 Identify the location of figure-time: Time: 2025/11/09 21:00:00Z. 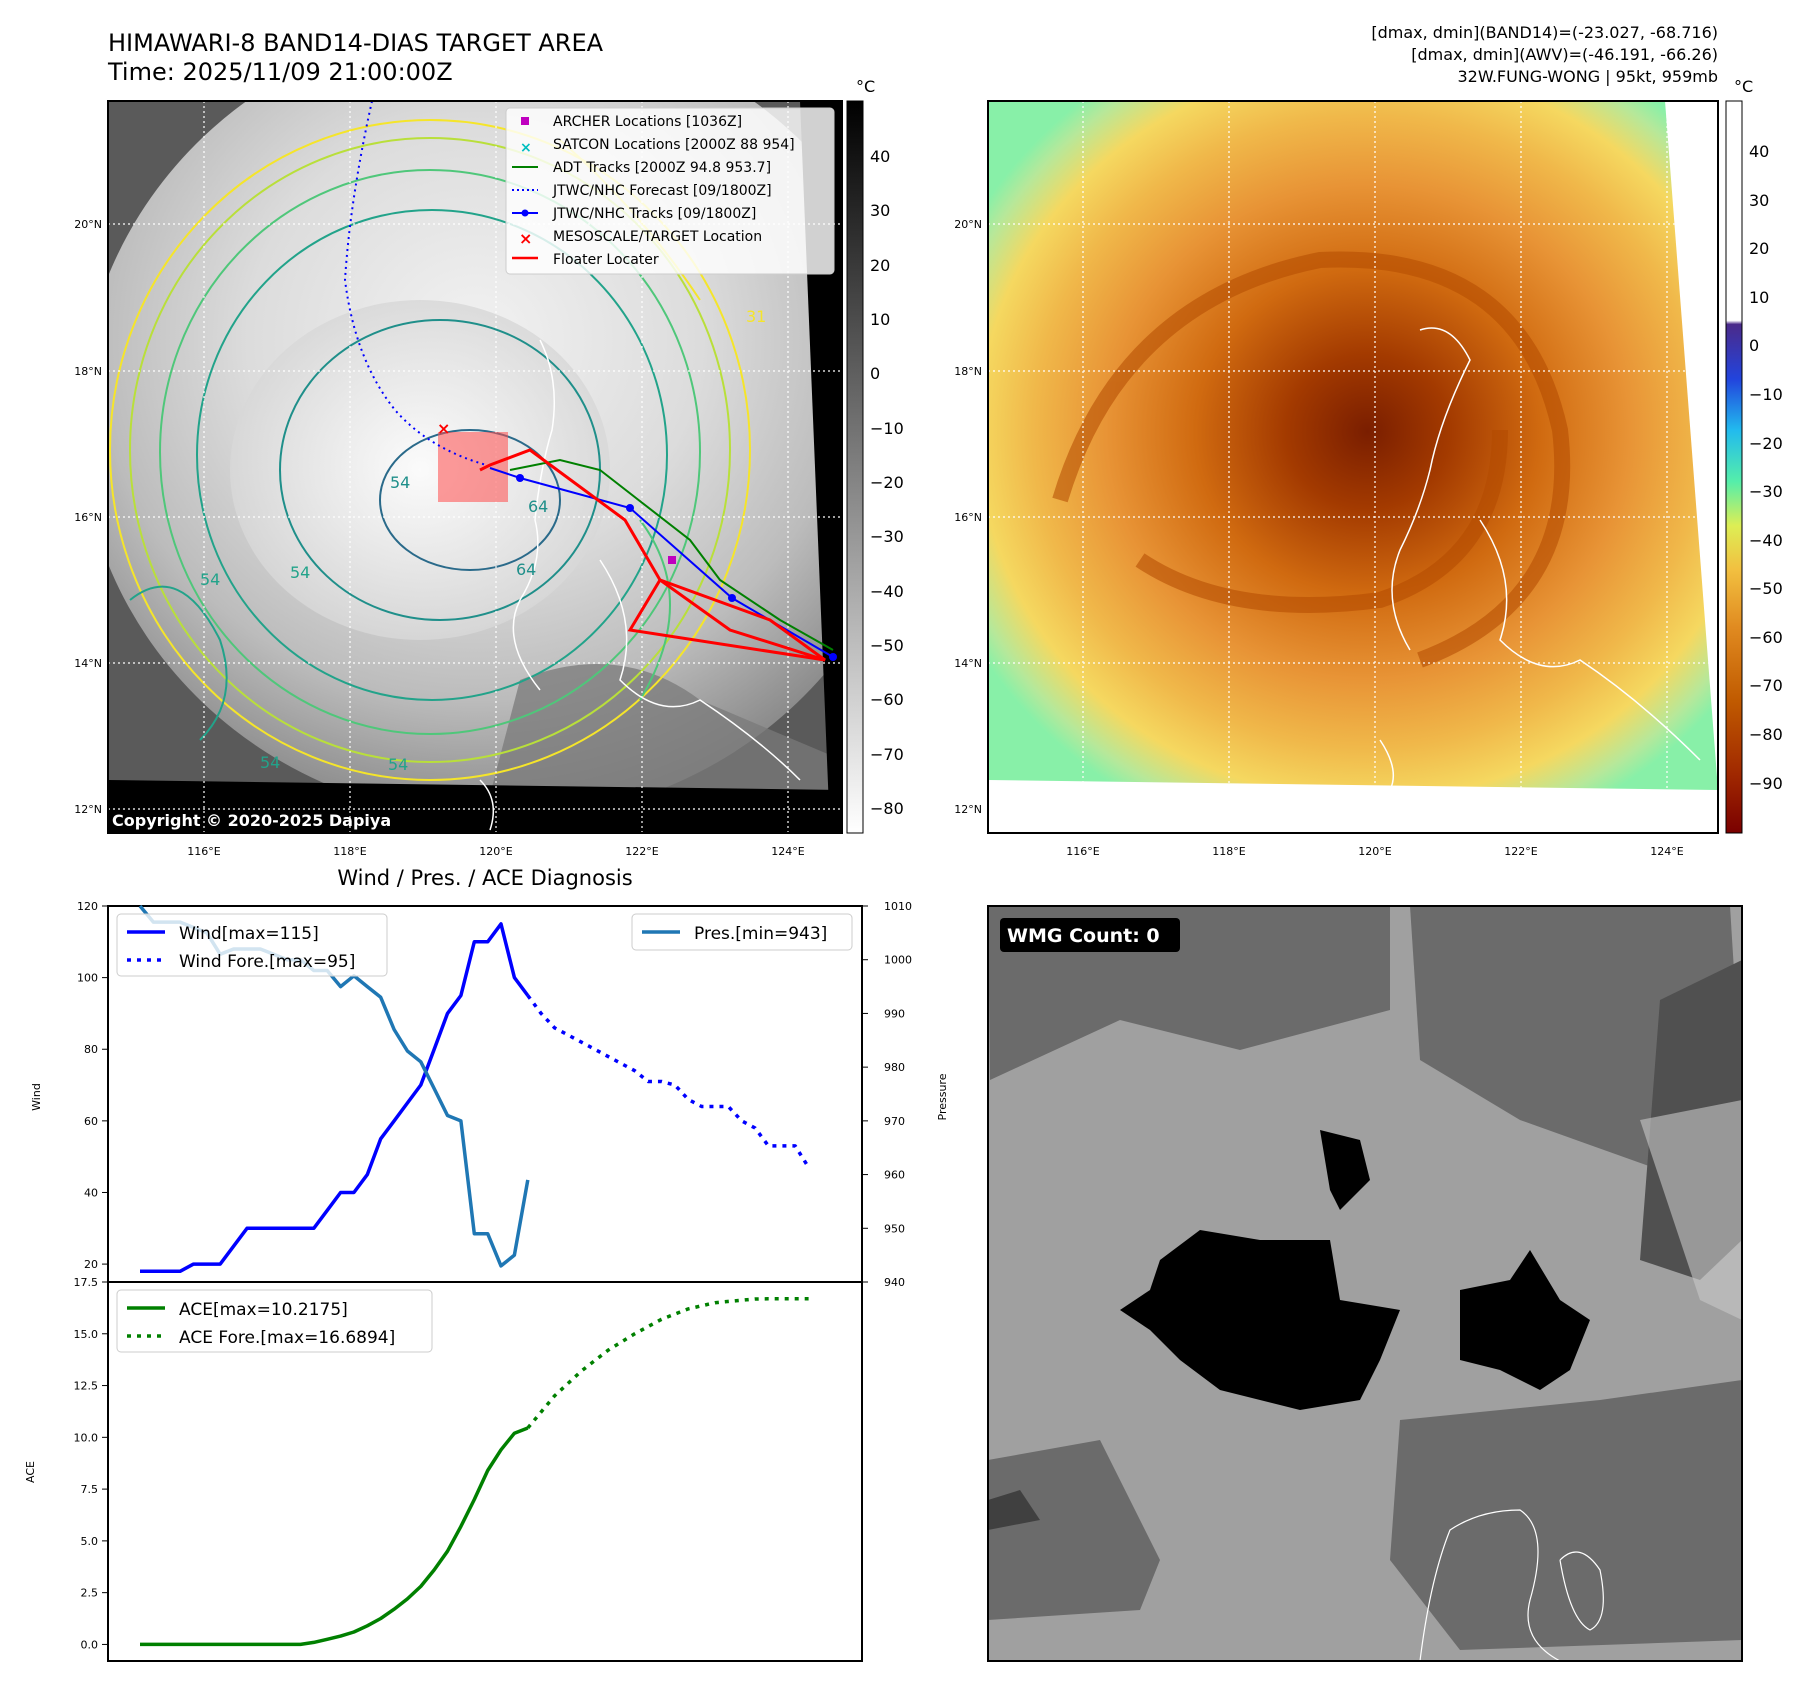
(280, 72).